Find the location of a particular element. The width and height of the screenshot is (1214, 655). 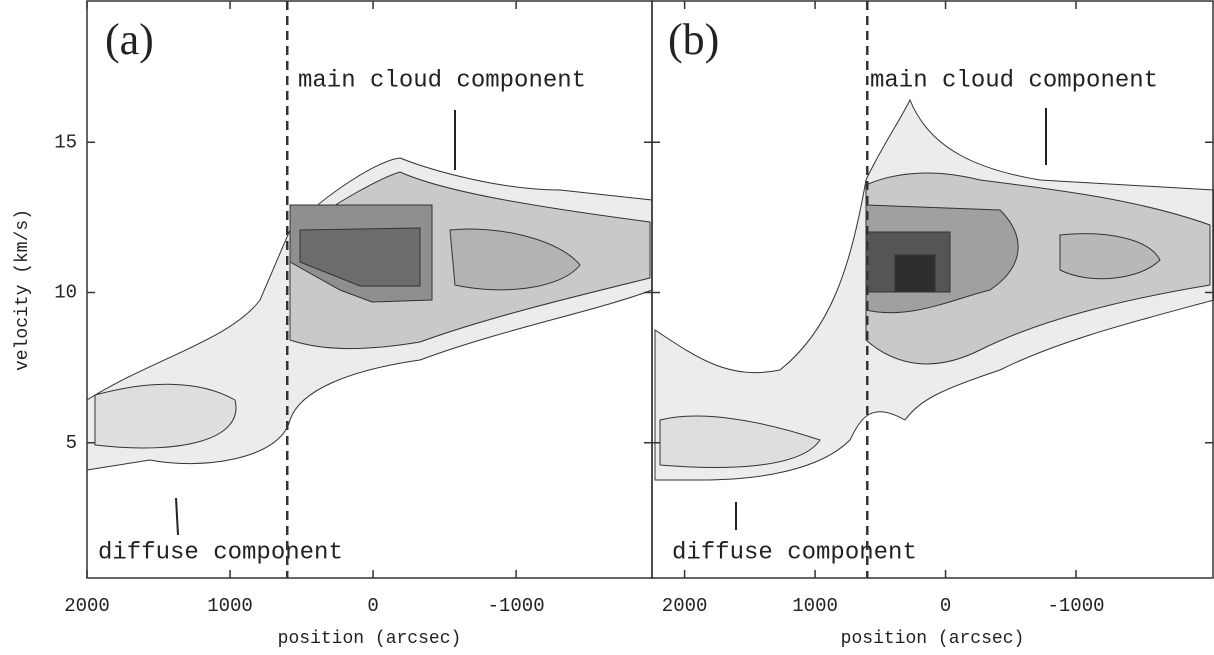

pointer is located at coordinates (177, 516).